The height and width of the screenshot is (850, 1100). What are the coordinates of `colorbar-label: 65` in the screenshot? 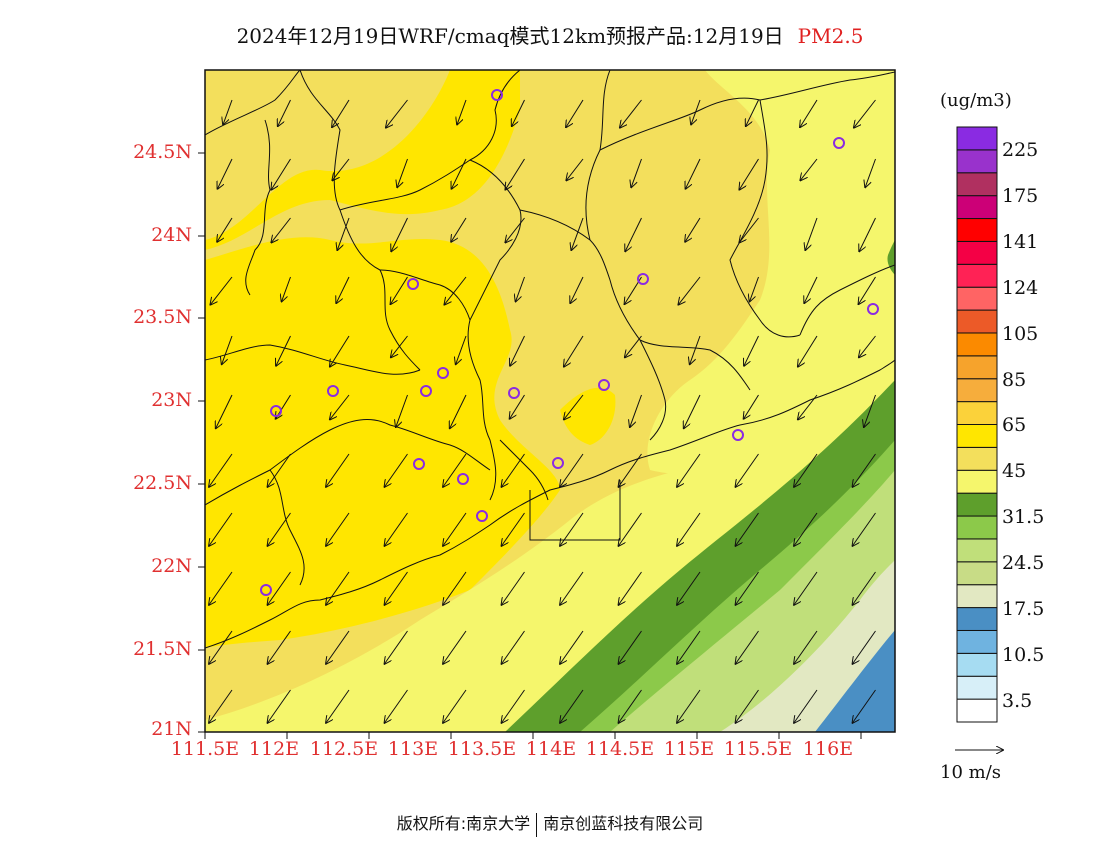 It's located at (1014, 425).